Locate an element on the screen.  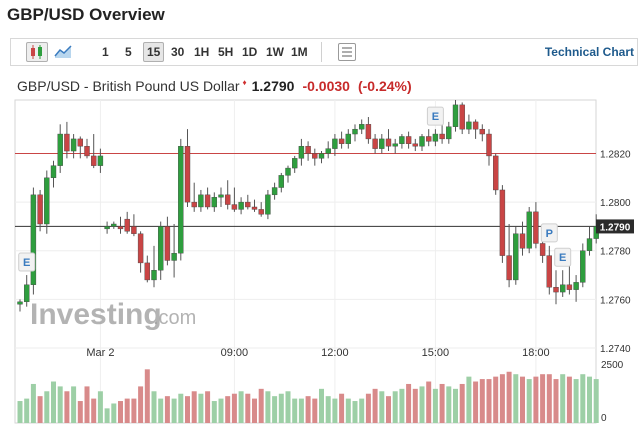
technical-chart-link: Technical Chart is located at coordinates (589, 52).